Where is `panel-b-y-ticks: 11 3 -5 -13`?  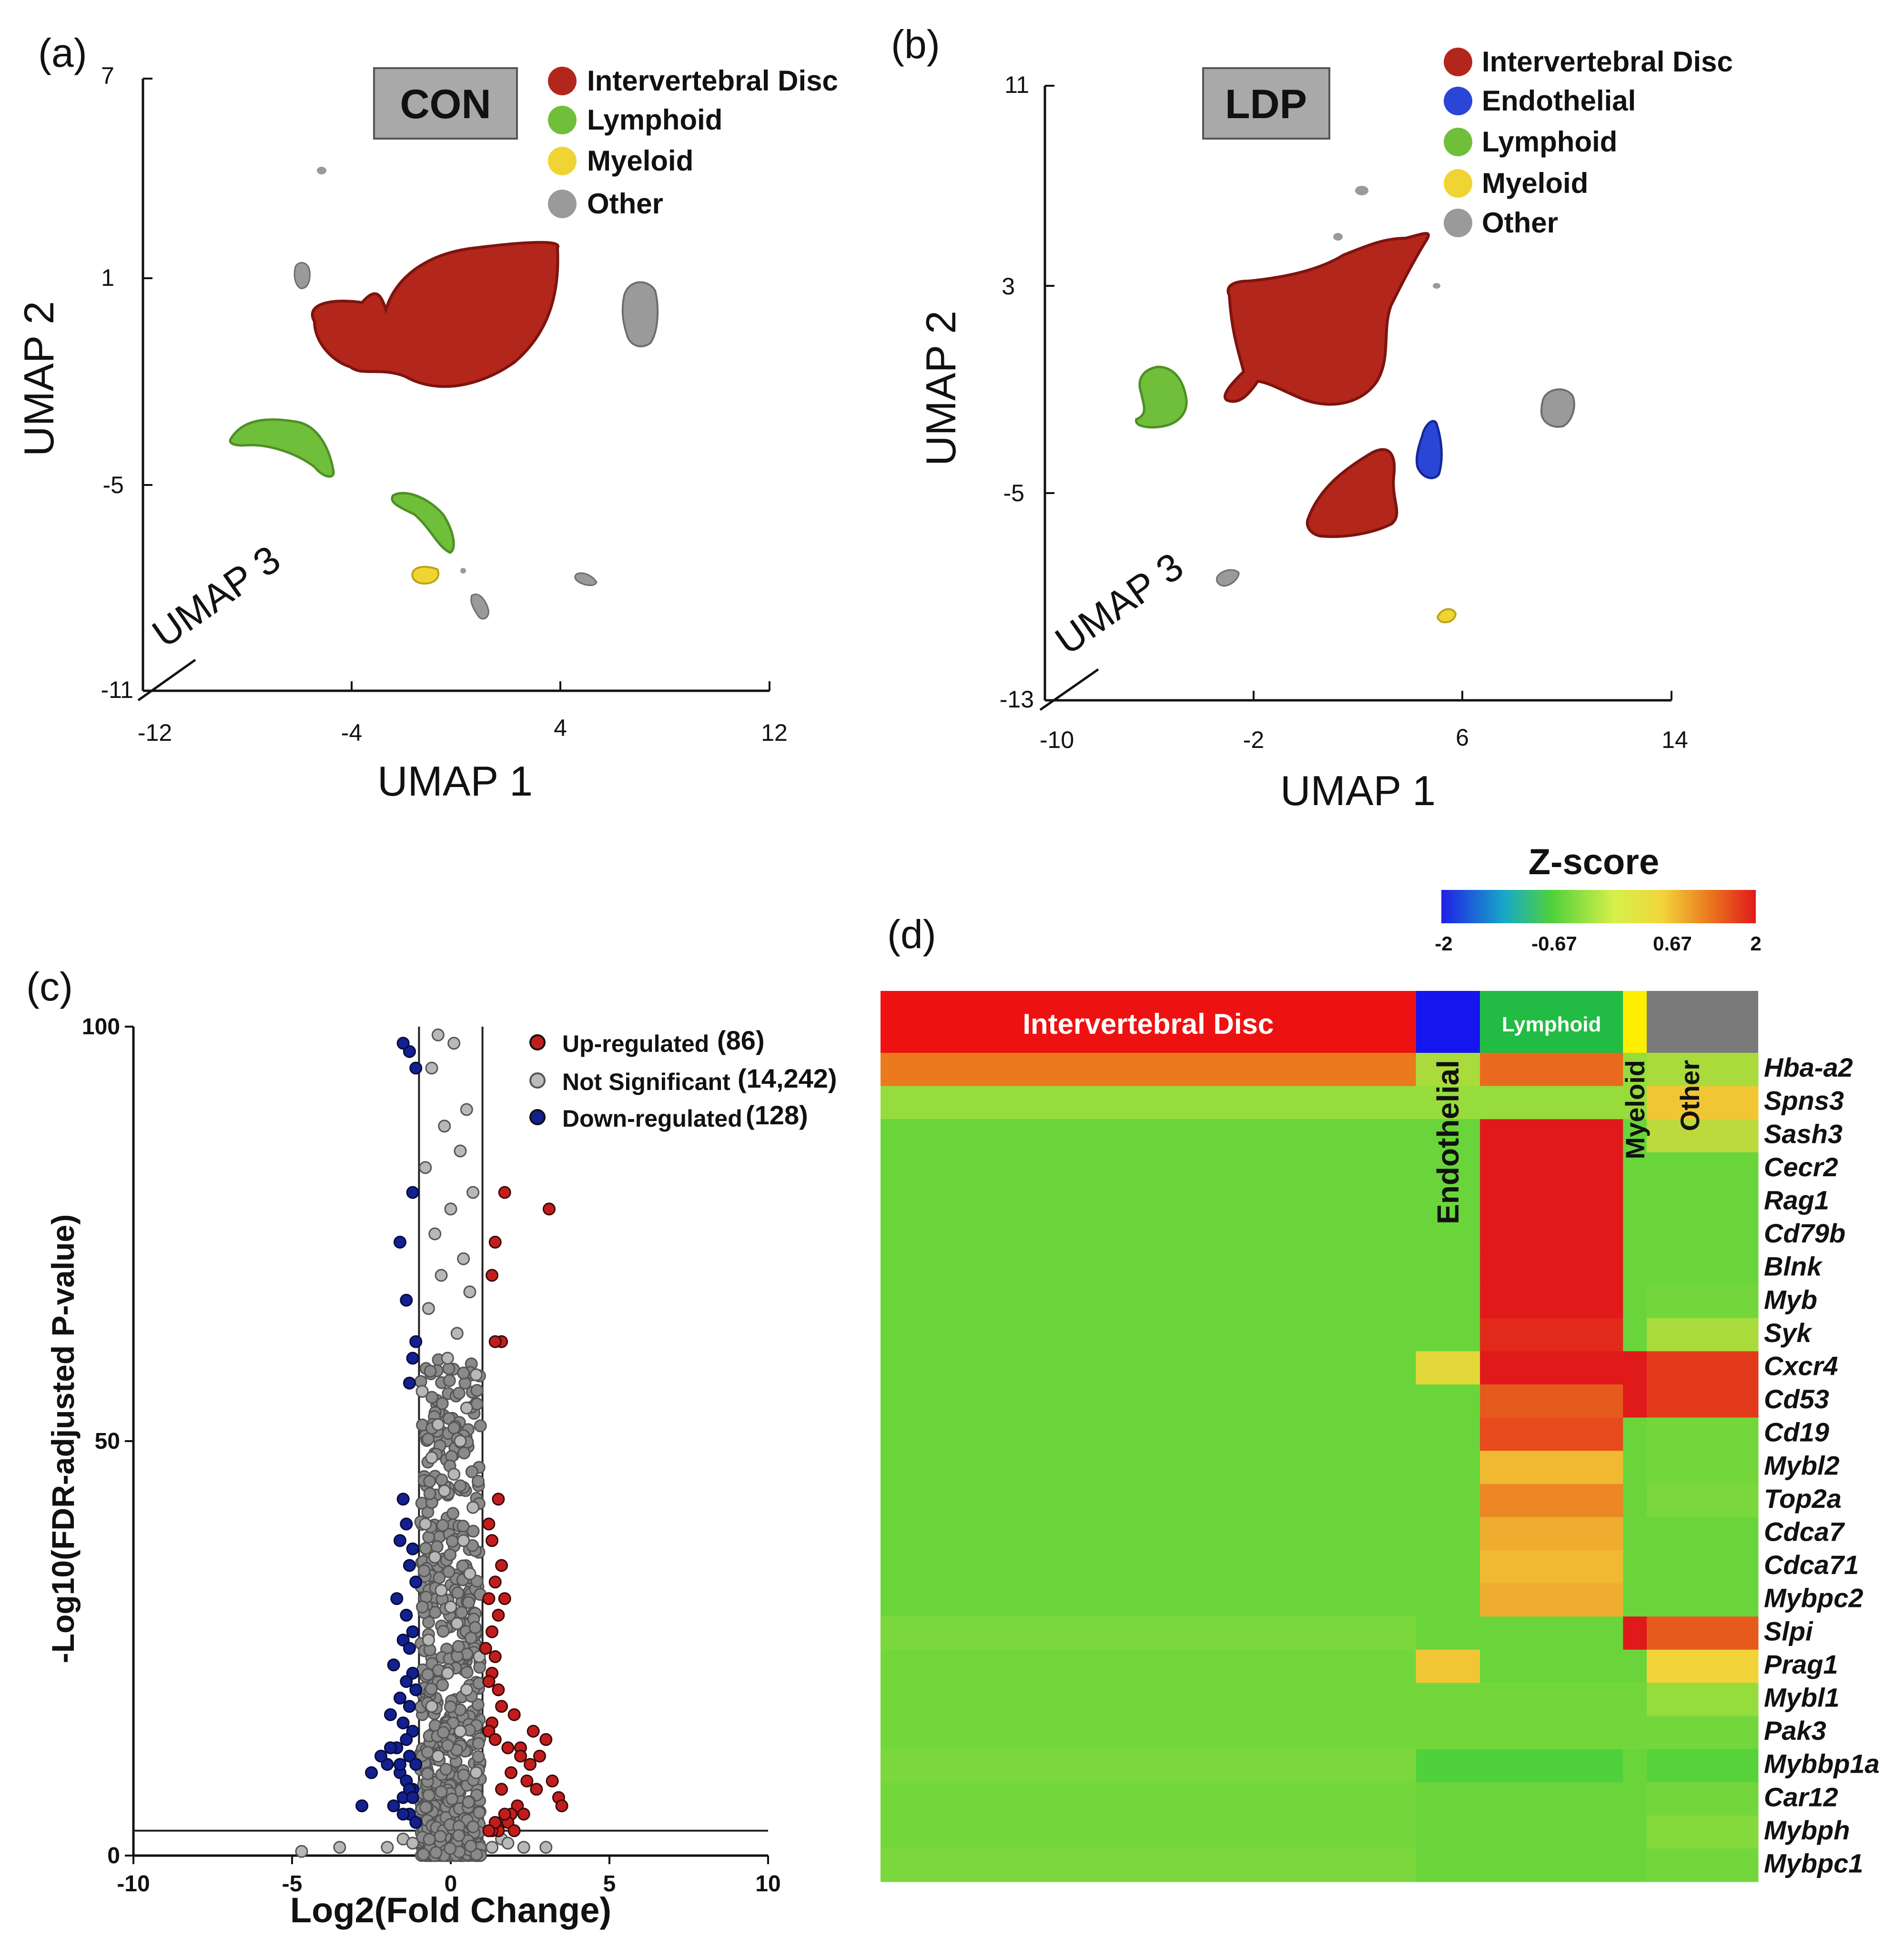 panel-b-y-ticks: 11 3 -5 -13 is located at coordinates (1027, 392).